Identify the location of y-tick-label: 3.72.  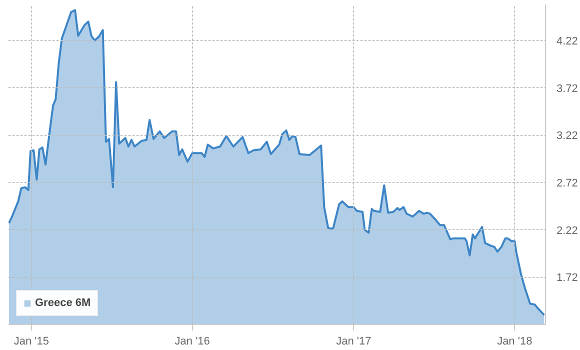
(567, 88).